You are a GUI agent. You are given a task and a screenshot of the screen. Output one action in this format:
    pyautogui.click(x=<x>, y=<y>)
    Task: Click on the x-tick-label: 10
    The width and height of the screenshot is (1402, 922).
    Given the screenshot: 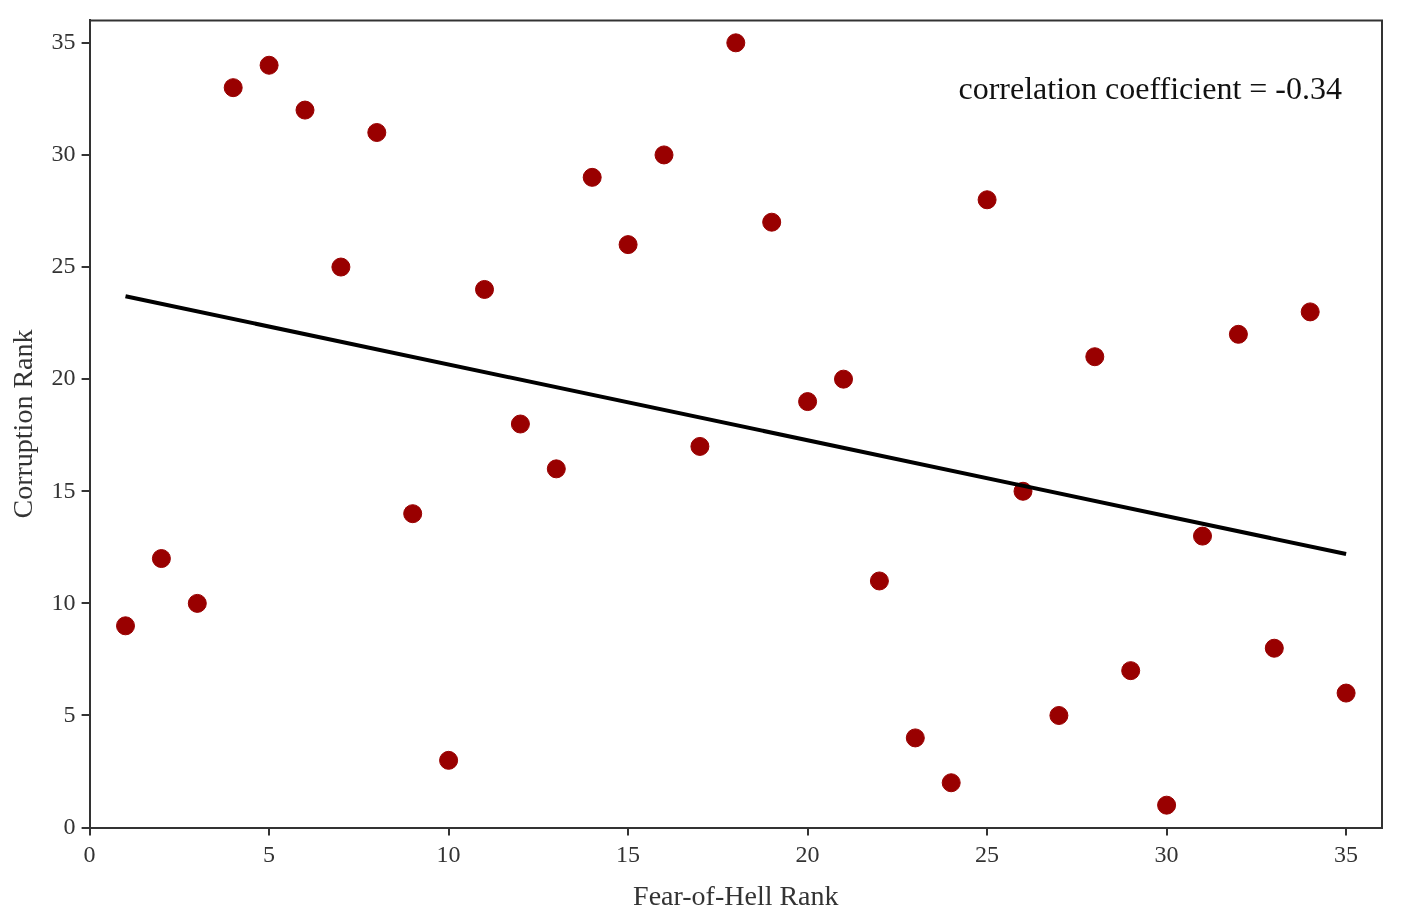 What is the action you would take?
    pyautogui.click(x=448, y=854)
    